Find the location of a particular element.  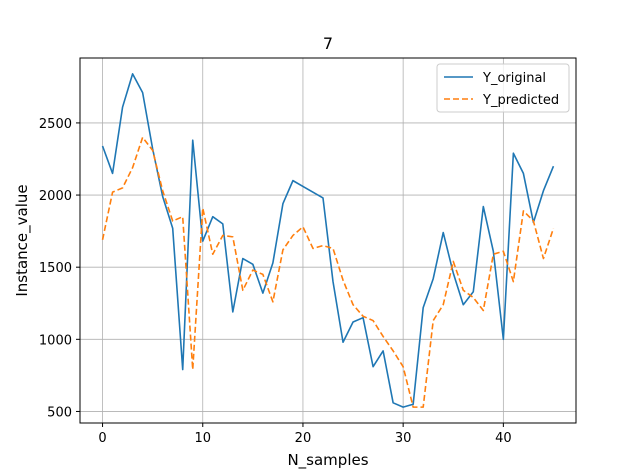

chart-title: 7 is located at coordinates (328, 43).